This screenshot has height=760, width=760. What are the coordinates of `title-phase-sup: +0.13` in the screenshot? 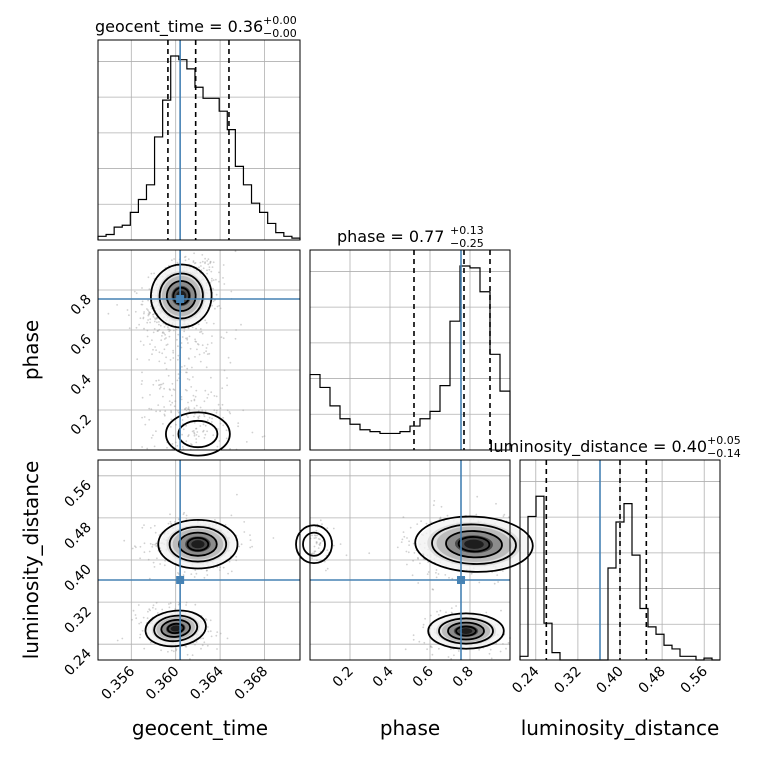 It's located at (467, 230).